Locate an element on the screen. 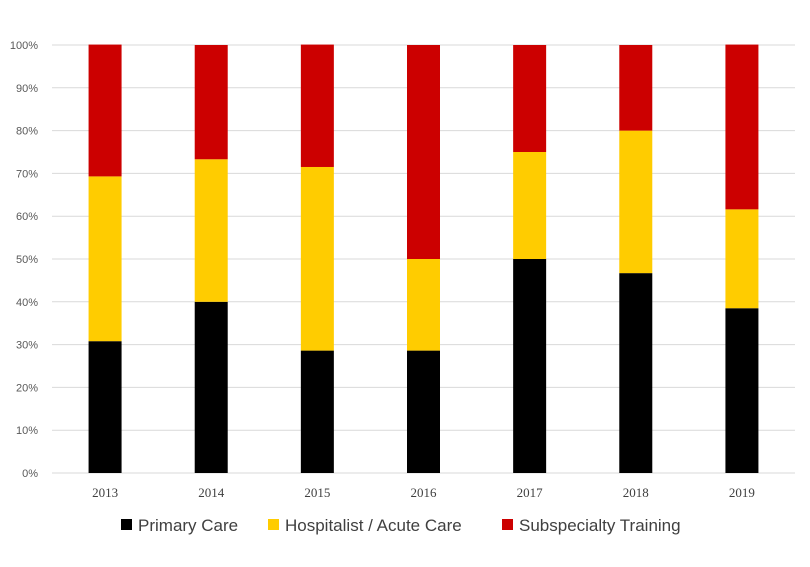 The width and height of the screenshot is (810, 567). x-tick-label: 2014 is located at coordinates (211, 492).